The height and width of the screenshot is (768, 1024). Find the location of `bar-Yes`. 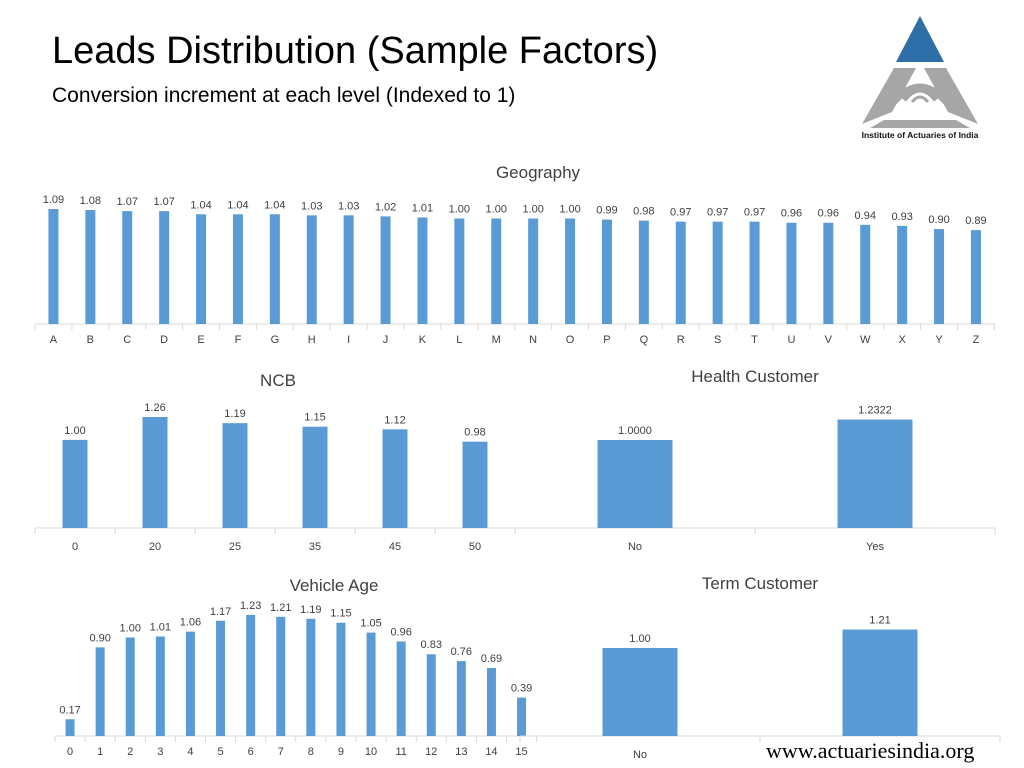

bar-Yes is located at coordinates (875, 473).